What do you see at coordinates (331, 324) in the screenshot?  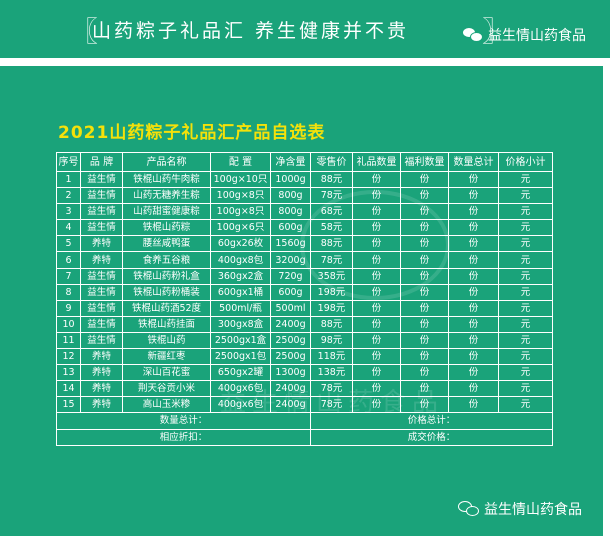 I see `retail-price-cell: 88元` at bounding box center [331, 324].